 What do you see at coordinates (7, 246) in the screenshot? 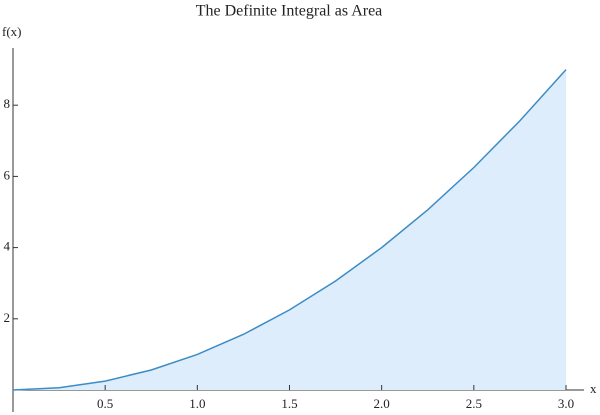
I see `y-tick-label: 4` at bounding box center [7, 246].